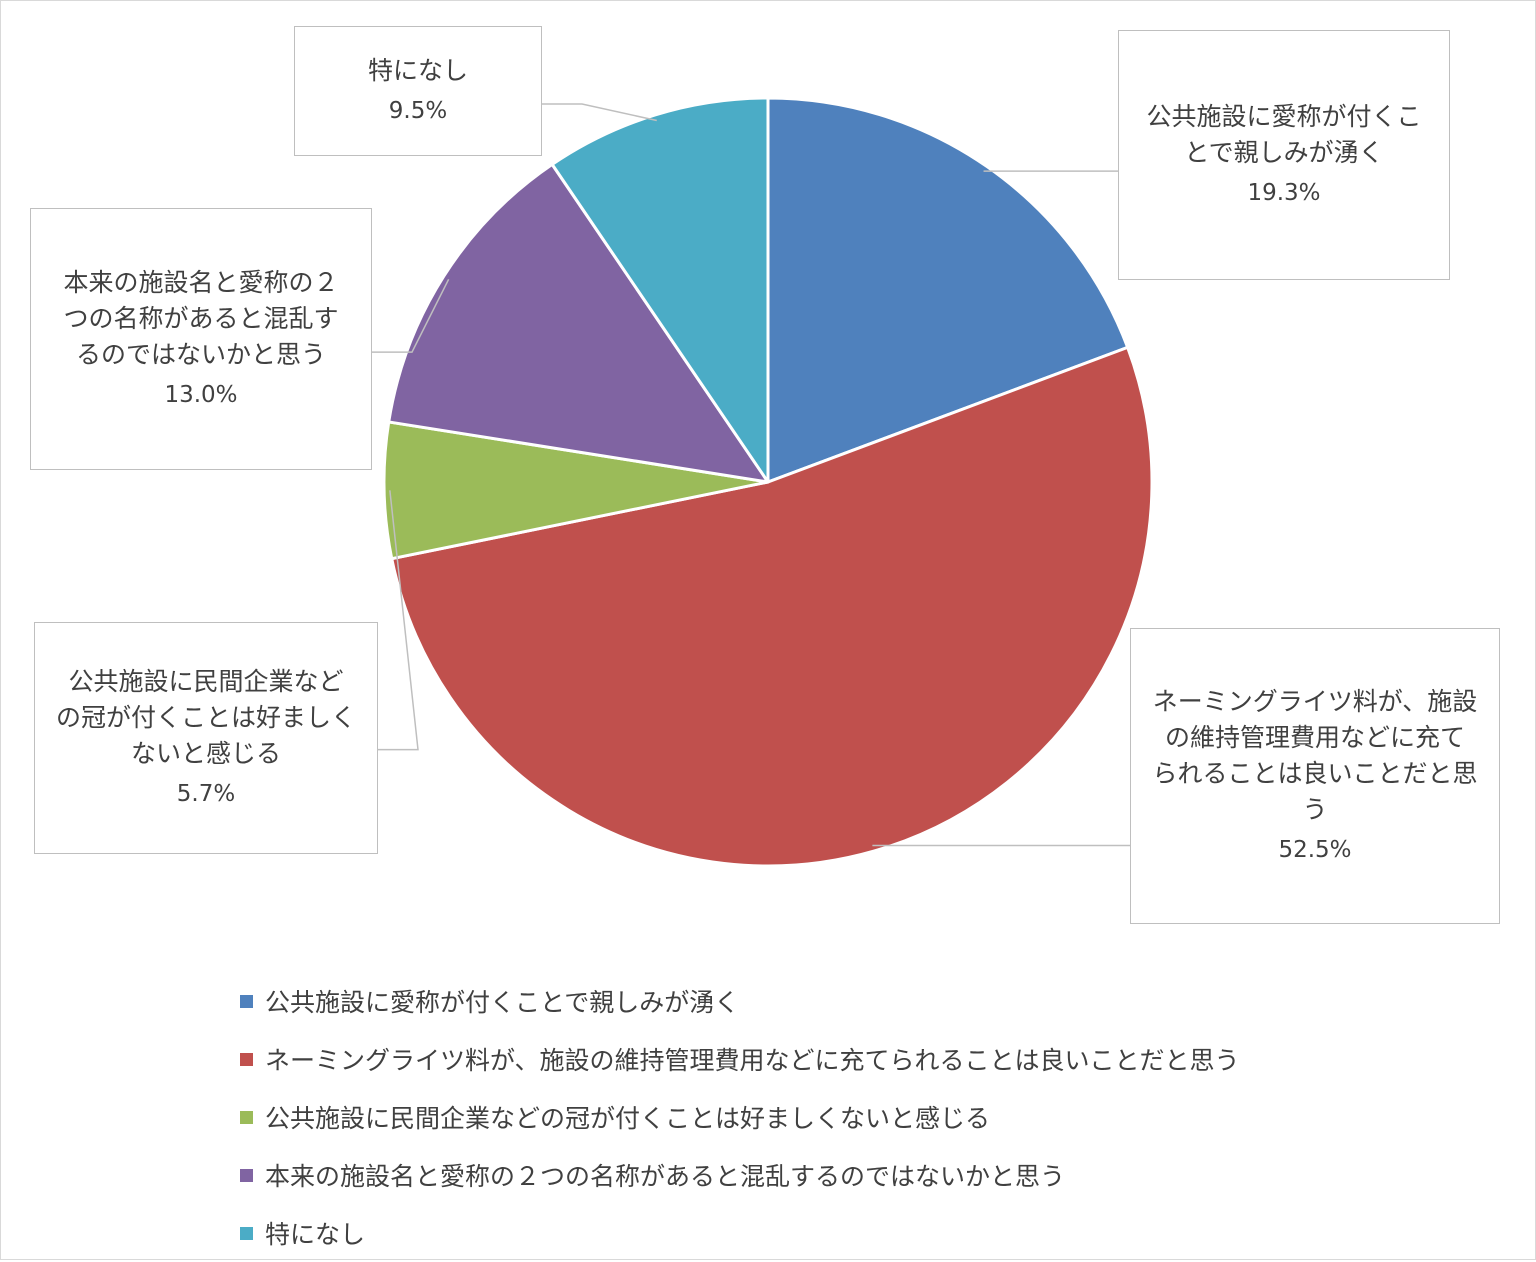  I want to click on data-label-3: 本来の施設名と愛称の２ つの名称があると混乱す るのではないかと思う 13.0%, so click(201, 339).